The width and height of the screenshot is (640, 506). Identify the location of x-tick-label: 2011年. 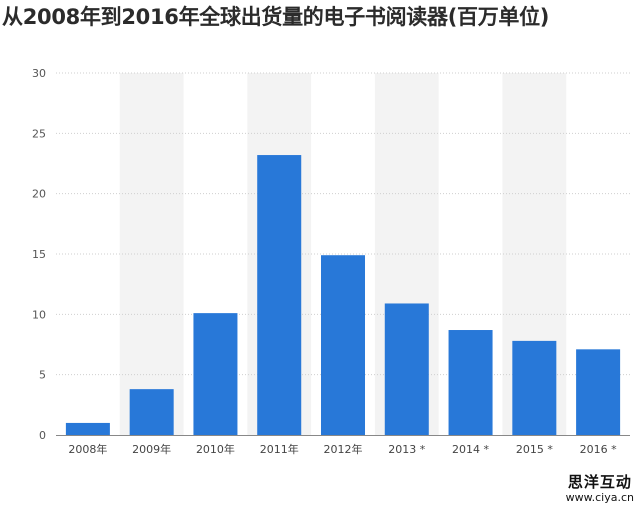
(279, 449).